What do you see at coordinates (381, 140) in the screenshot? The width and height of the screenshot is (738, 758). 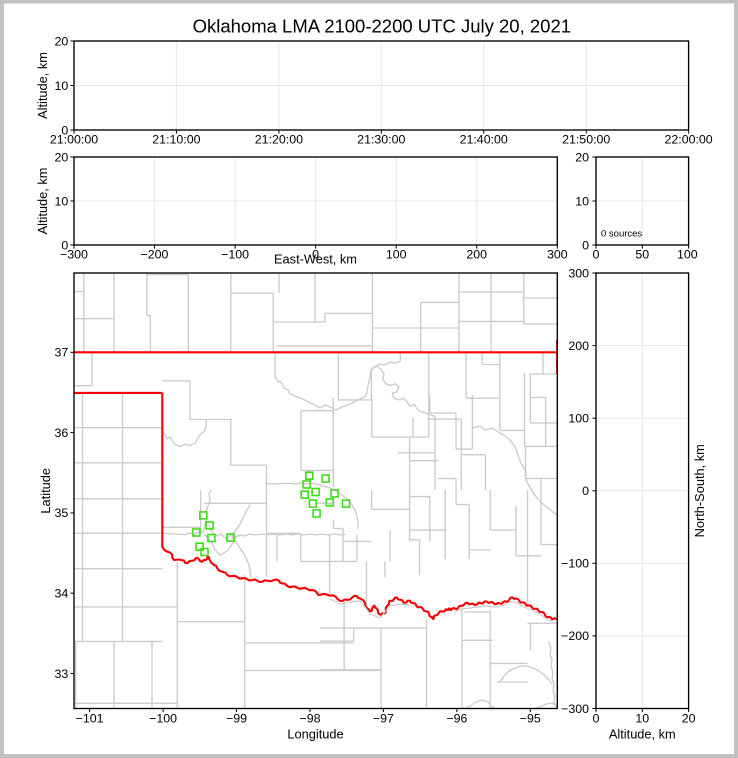 I see `svg-text: 21:30:00` at bounding box center [381, 140].